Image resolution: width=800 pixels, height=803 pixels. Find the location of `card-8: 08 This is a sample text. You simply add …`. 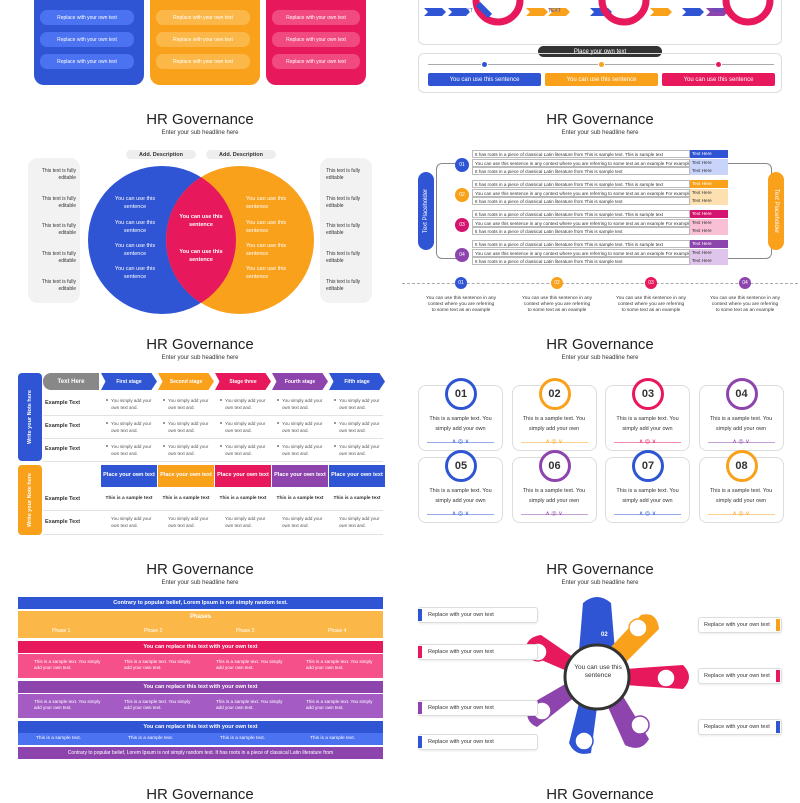

card-8: 08 This is a sample text. You simply add … is located at coordinates (741, 486).